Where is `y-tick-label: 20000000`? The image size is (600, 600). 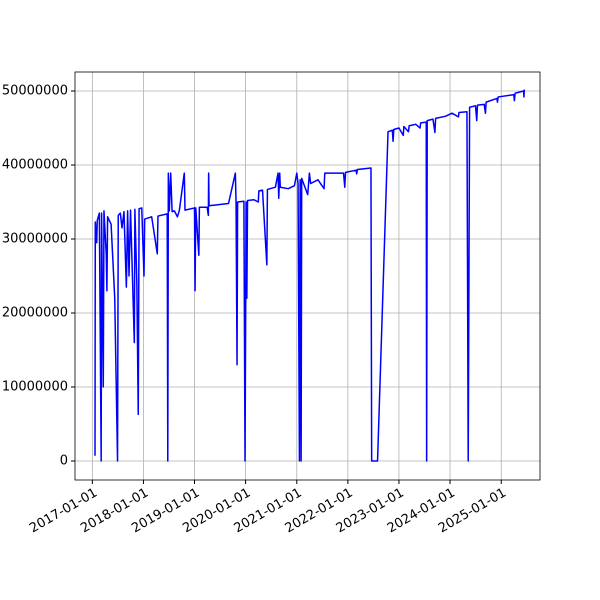
y-tick-label: 20000000 is located at coordinates (35, 312).